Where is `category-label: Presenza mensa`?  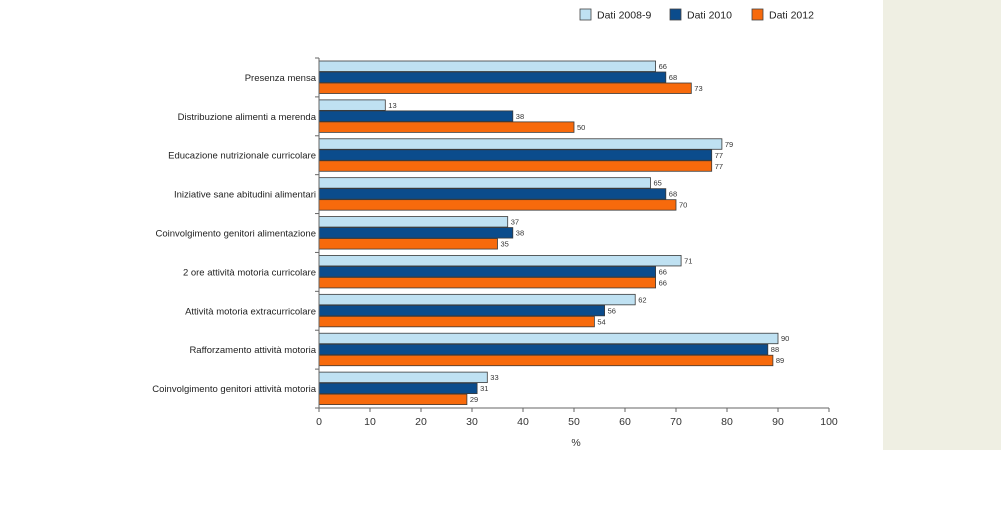 category-label: Presenza mensa is located at coordinates (281, 78).